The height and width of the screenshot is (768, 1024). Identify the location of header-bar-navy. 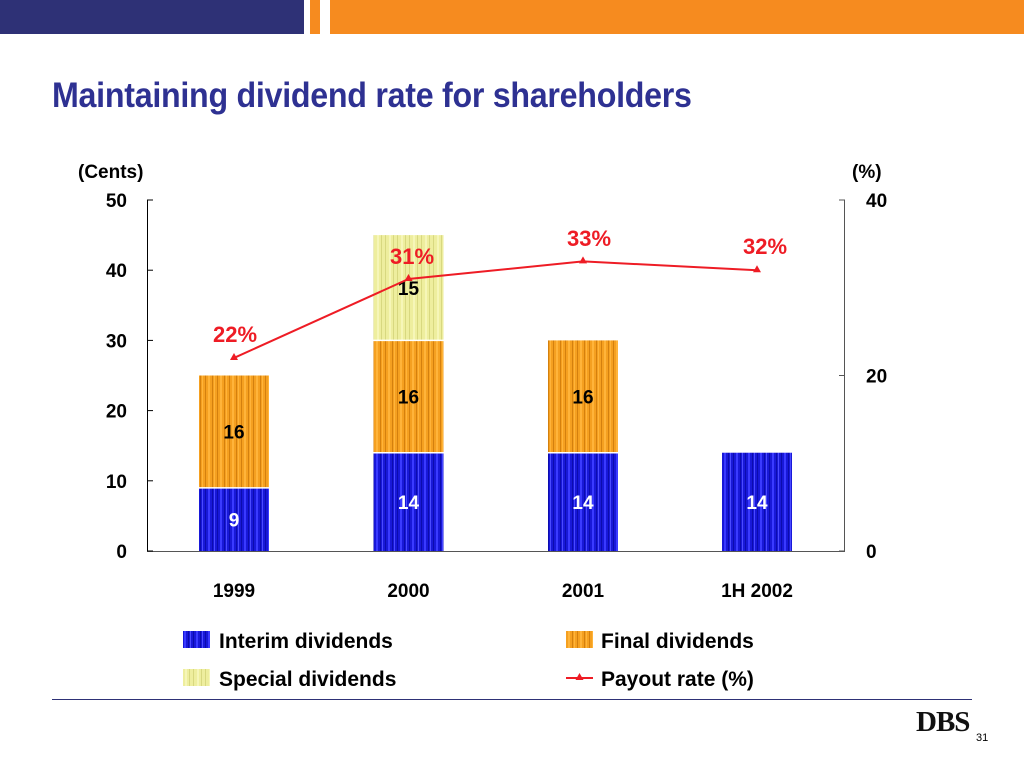
(152, 17).